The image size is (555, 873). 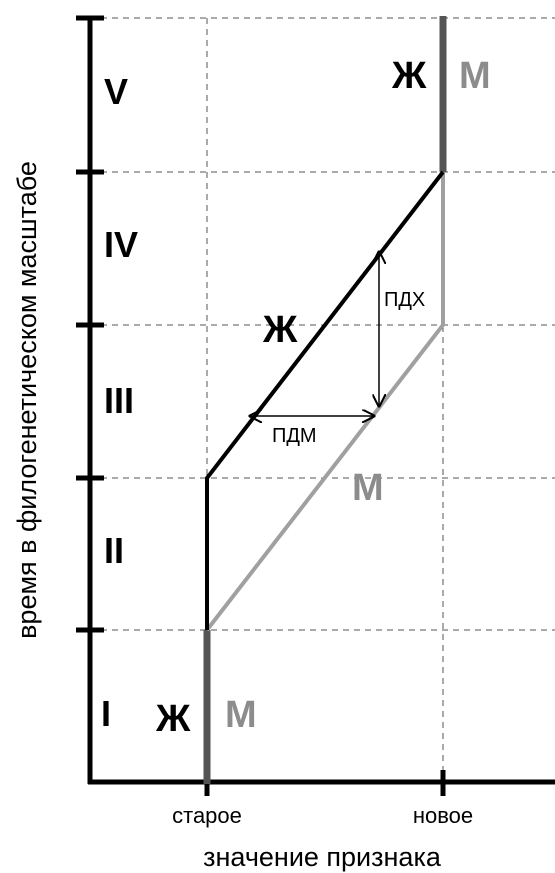 I want to click on female-label-diagonal: Ж, so click(x=280, y=330).